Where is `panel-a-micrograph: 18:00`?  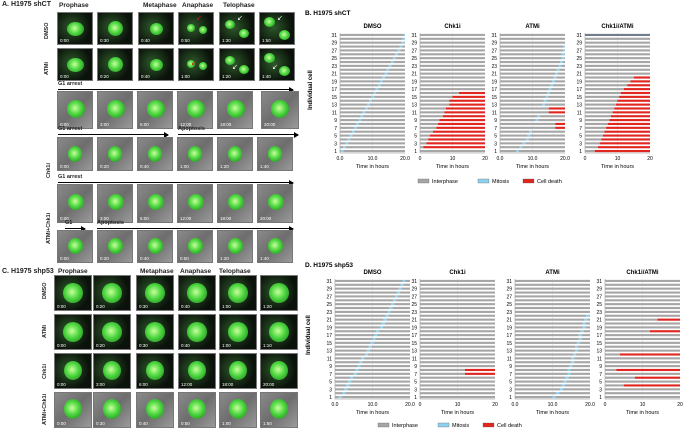
panel-a-micrograph: 18:00 is located at coordinates (235, 203).